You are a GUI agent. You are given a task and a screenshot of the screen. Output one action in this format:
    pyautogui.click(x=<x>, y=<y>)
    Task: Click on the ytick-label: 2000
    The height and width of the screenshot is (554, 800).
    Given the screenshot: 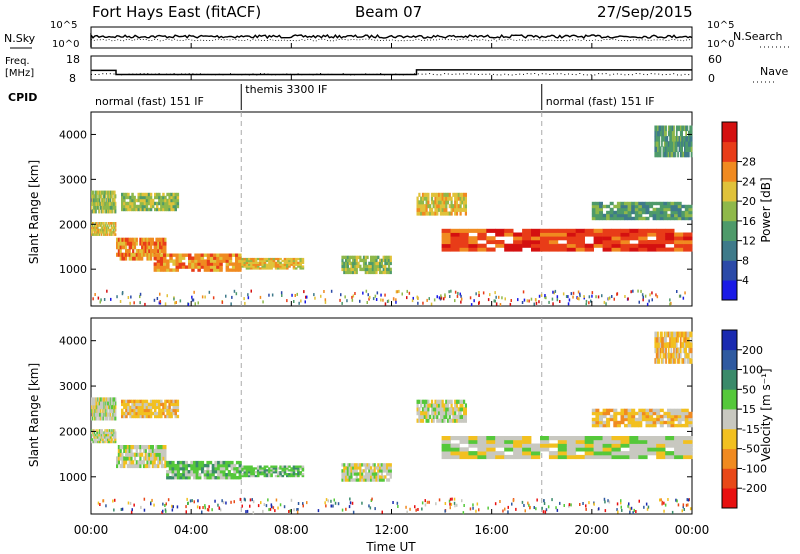 What is the action you would take?
    pyautogui.click(x=73, y=224)
    